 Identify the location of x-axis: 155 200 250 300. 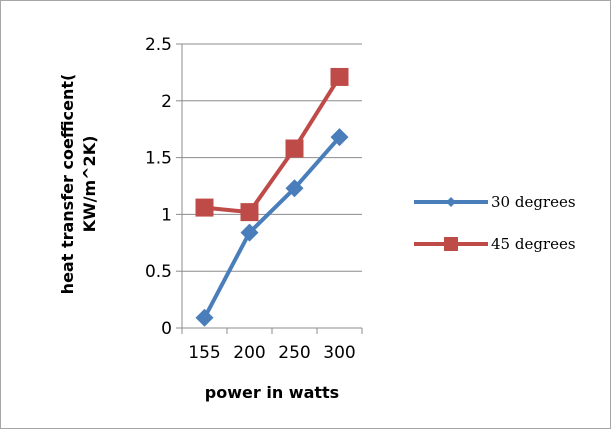
(272, 345).